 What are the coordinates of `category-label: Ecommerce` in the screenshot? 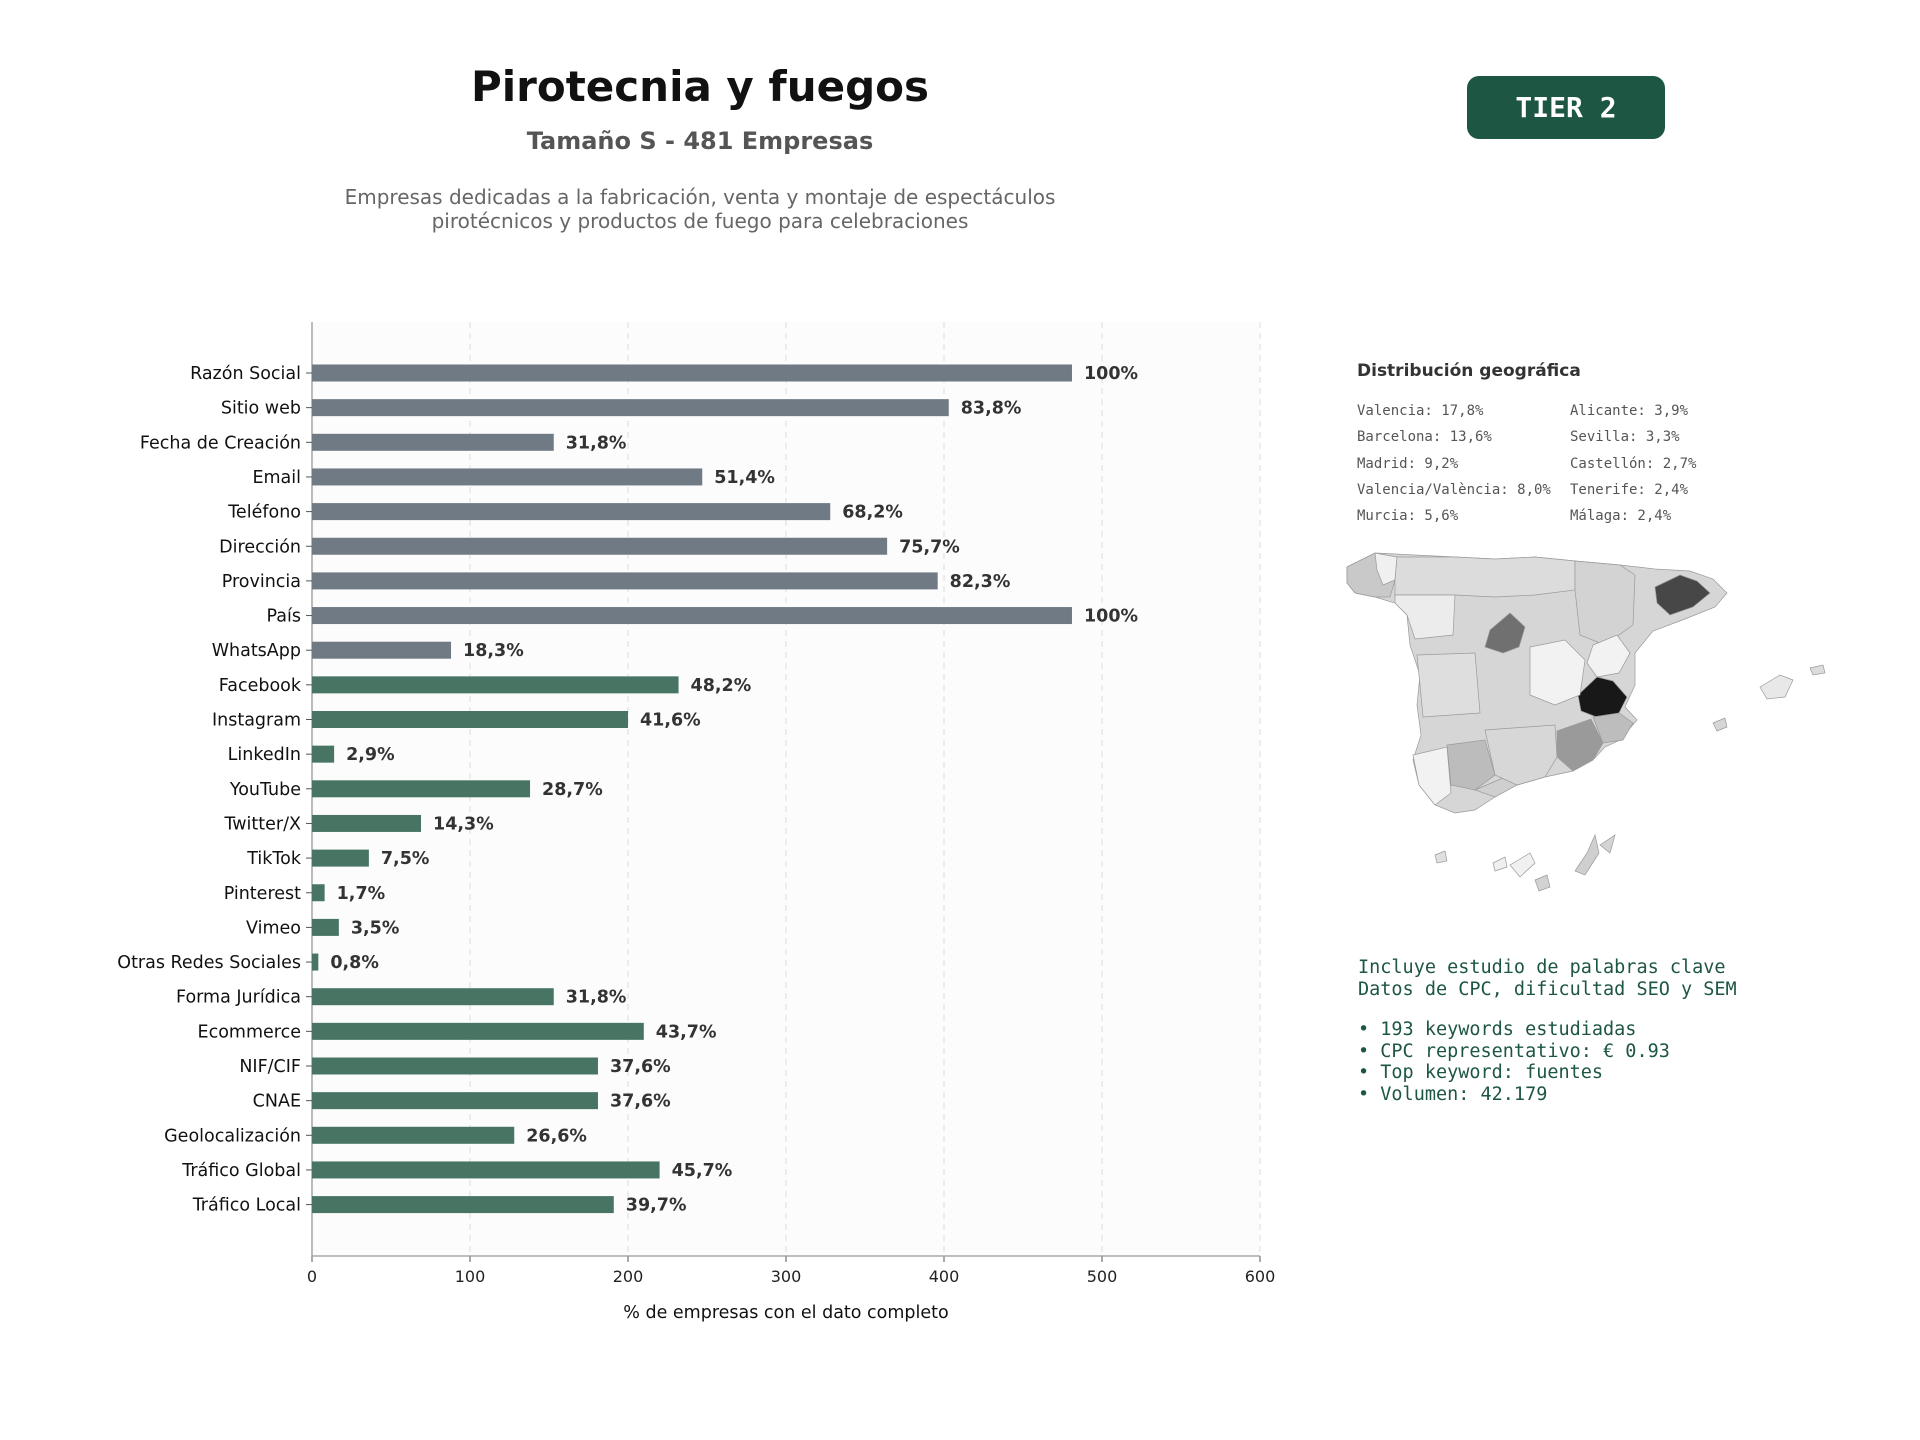 It's located at (249, 1032).